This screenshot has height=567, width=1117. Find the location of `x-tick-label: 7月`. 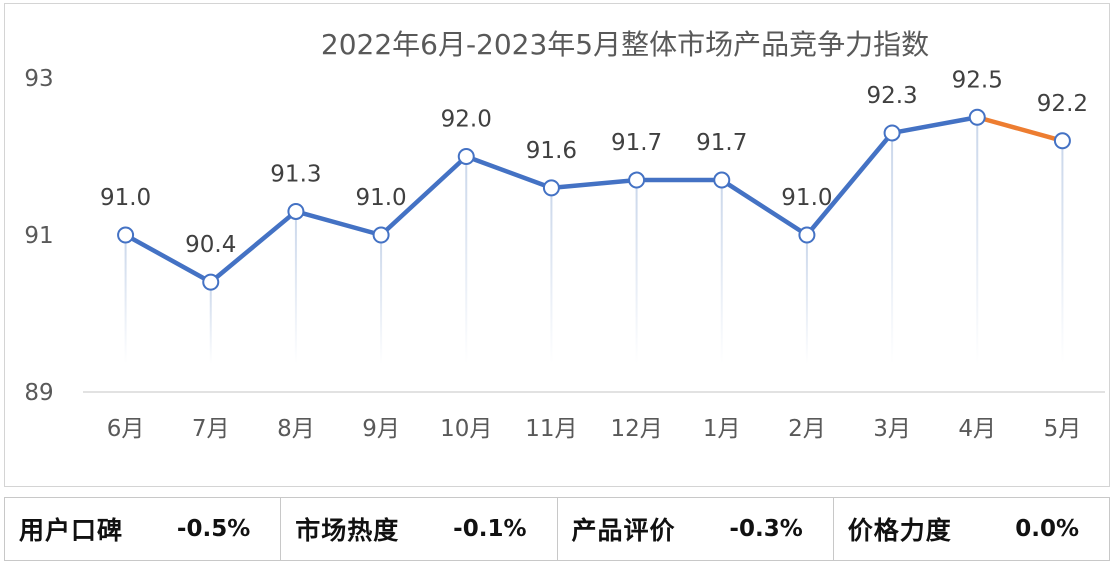

x-tick-label: 7月 is located at coordinates (211, 429).